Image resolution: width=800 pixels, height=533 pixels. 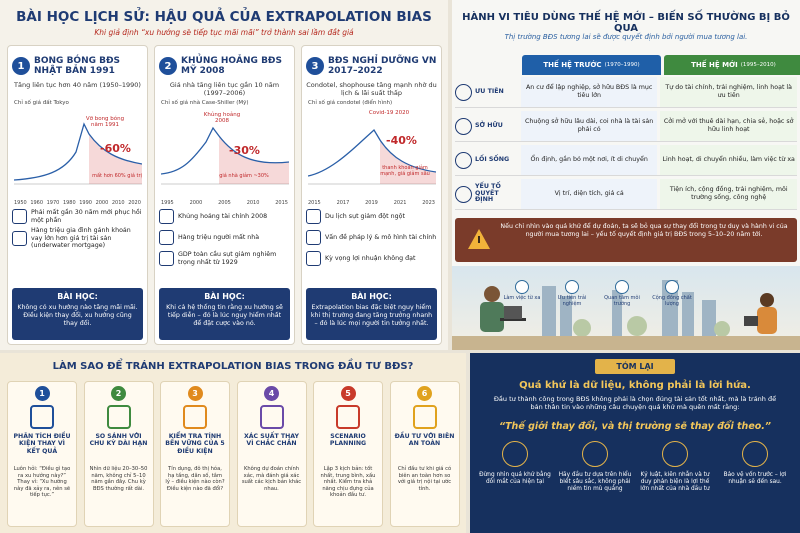 What do you see at coordinates (622, 287) in the screenshot?
I see `trend-icon` at bounding box center [622, 287].